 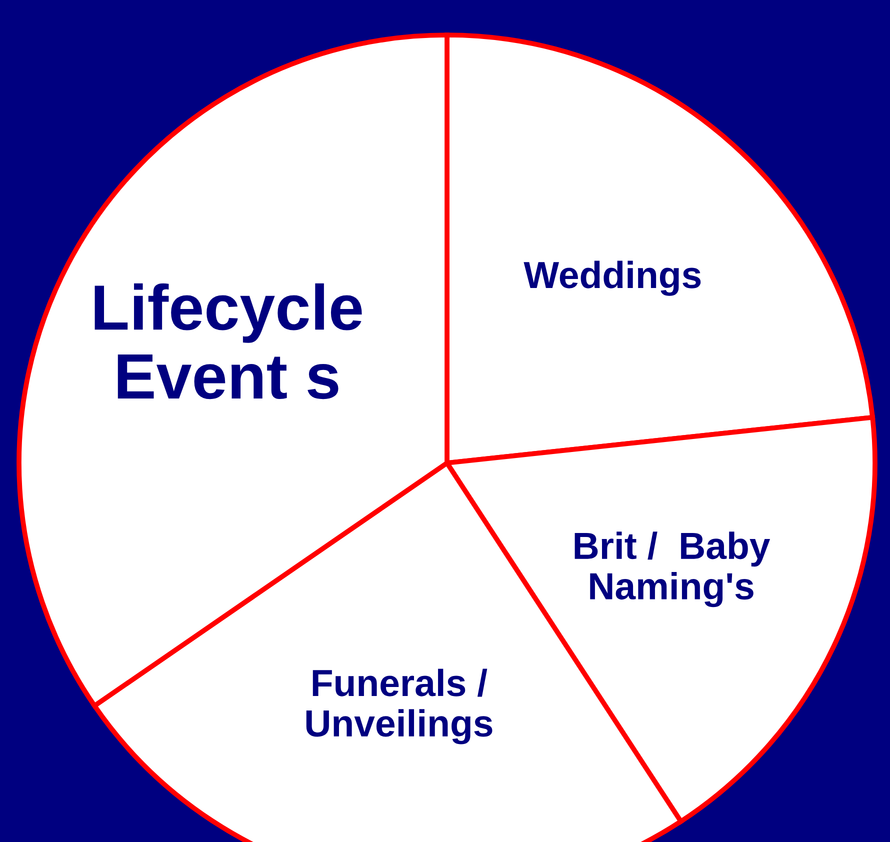 I want to click on slice-label: Brit / Baby Naming's, so click(x=672, y=570).